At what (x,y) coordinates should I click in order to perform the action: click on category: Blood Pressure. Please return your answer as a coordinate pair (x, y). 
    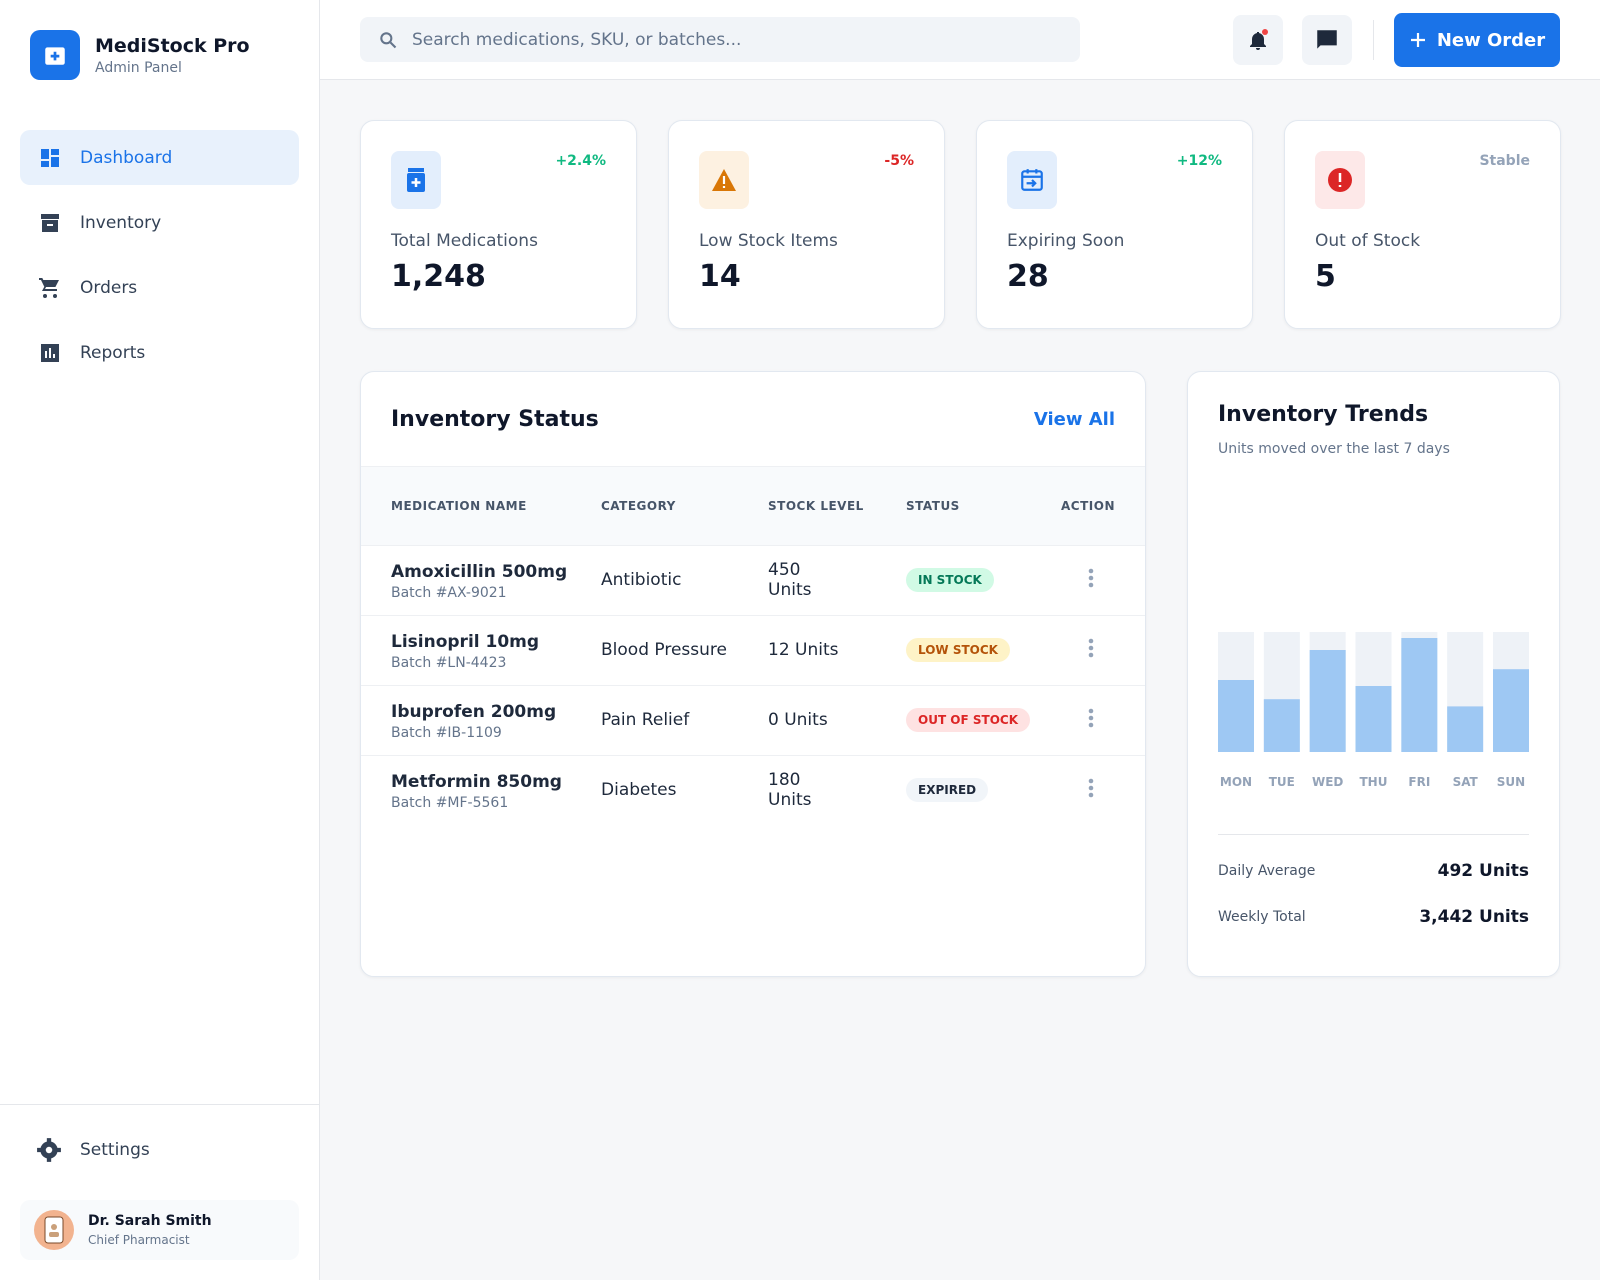
    Looking at the image, I should click on (664, 650).